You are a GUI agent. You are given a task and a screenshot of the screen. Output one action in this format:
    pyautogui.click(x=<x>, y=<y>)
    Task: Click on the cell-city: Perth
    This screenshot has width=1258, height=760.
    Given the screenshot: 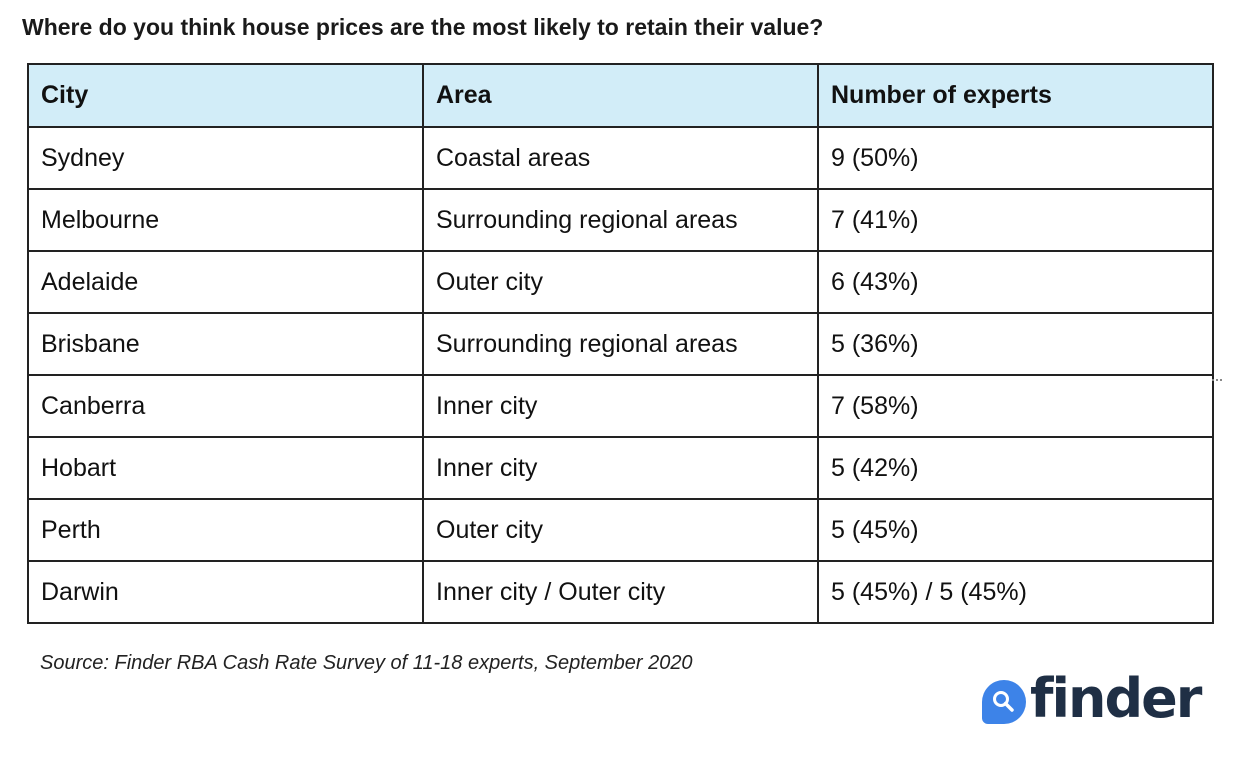 What is the action you would take?
    pyautogui.click(x=225, y=530)
    